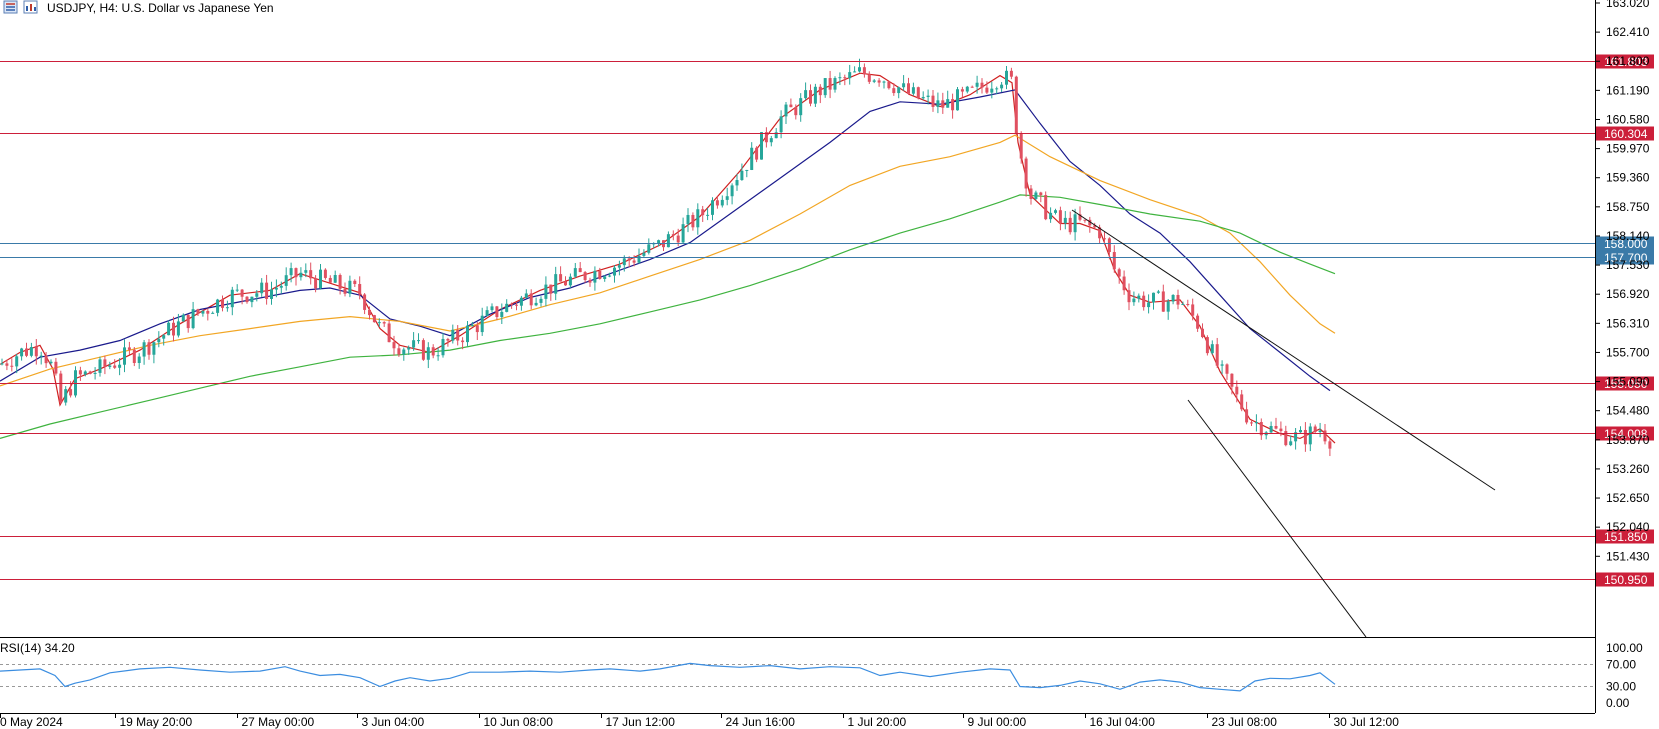  I want to click on price-tick-label: 162.410, so click(1628, 32).